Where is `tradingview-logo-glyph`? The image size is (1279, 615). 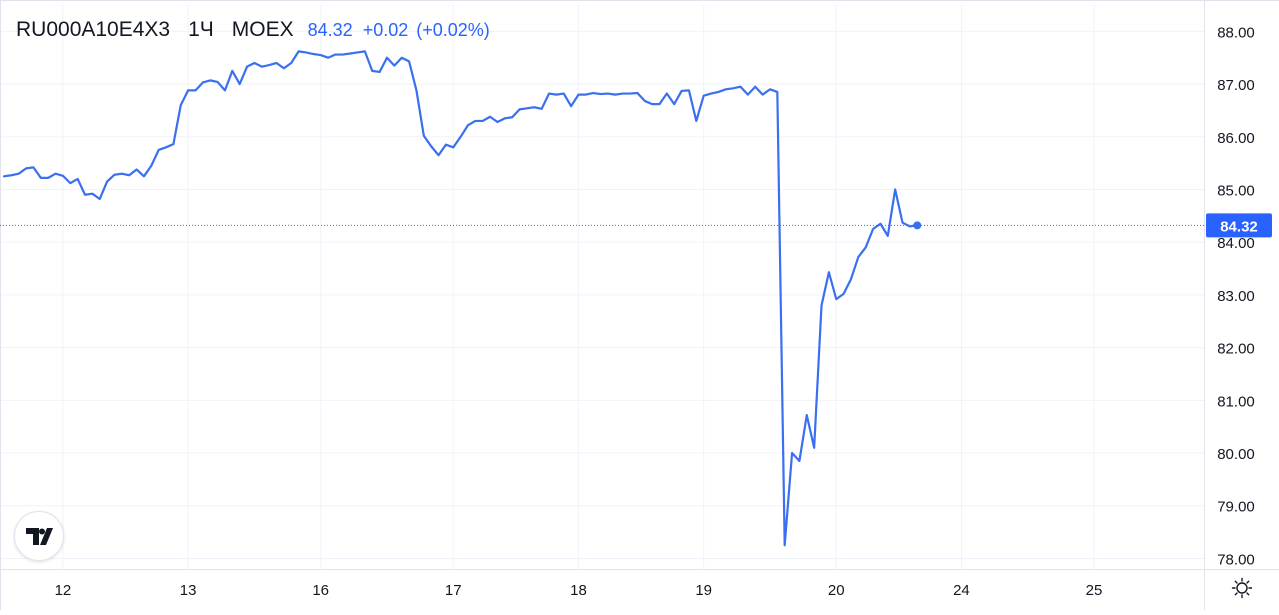
tradingview-logo-glyph is located at coordinates (39, 536).